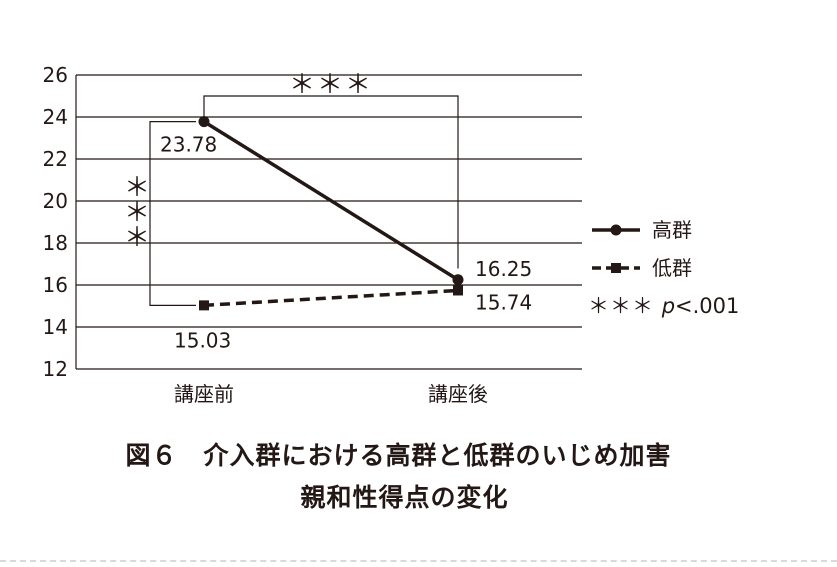 Image resolution: width=837 pixels, height=567 pixels. What do you see at coordinates (55, 201) in the screenshot?
I see `y-tick-label-20: 20` at bounding box center [55, 201].